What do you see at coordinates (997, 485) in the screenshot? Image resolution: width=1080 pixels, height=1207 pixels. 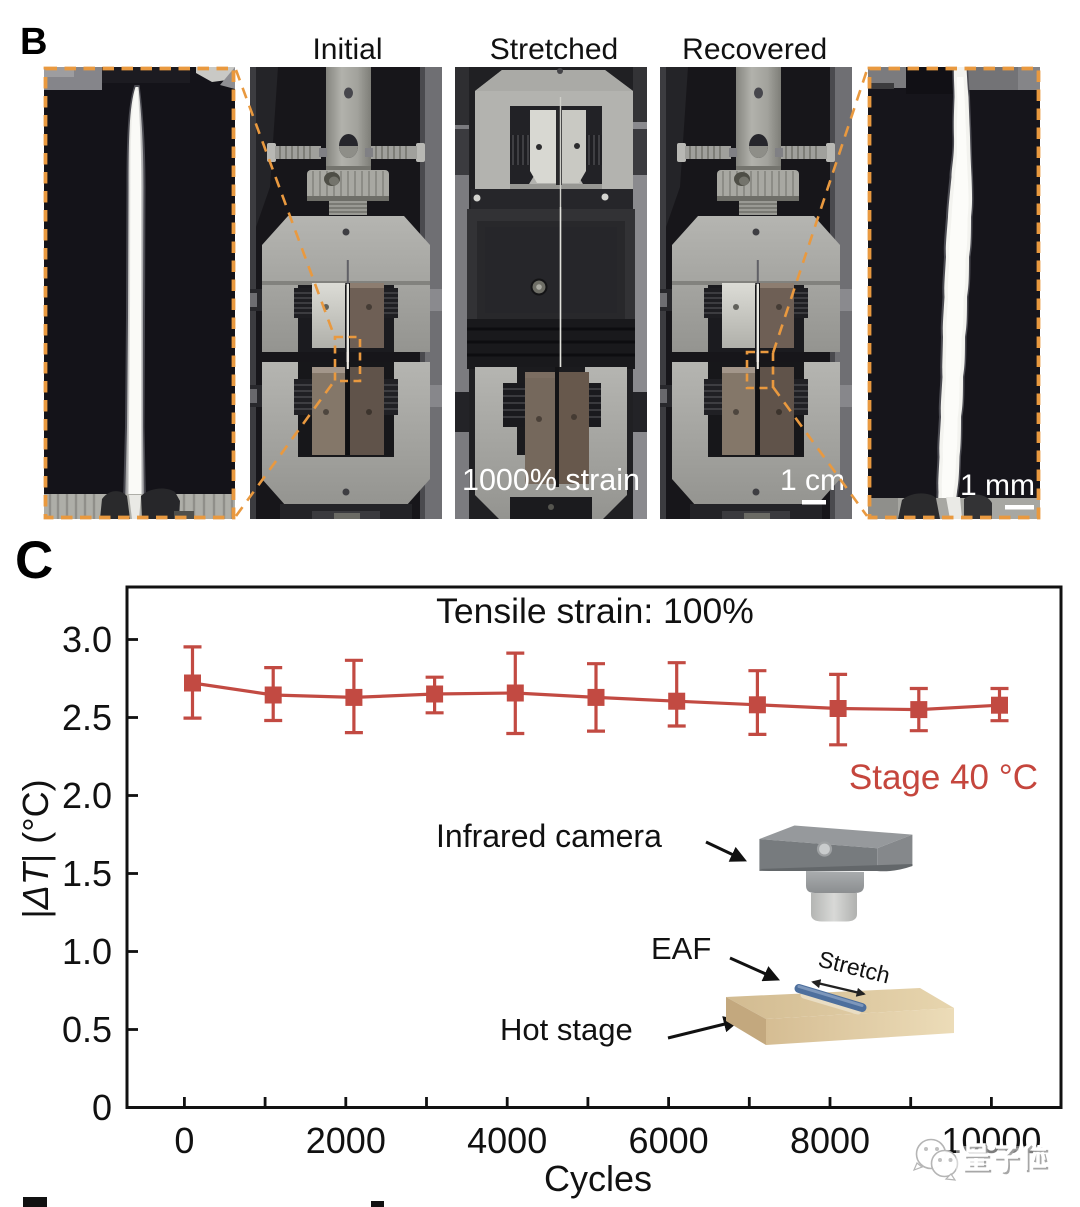 I see `svg-text: 1 mm` at bounding box center [997, 485].